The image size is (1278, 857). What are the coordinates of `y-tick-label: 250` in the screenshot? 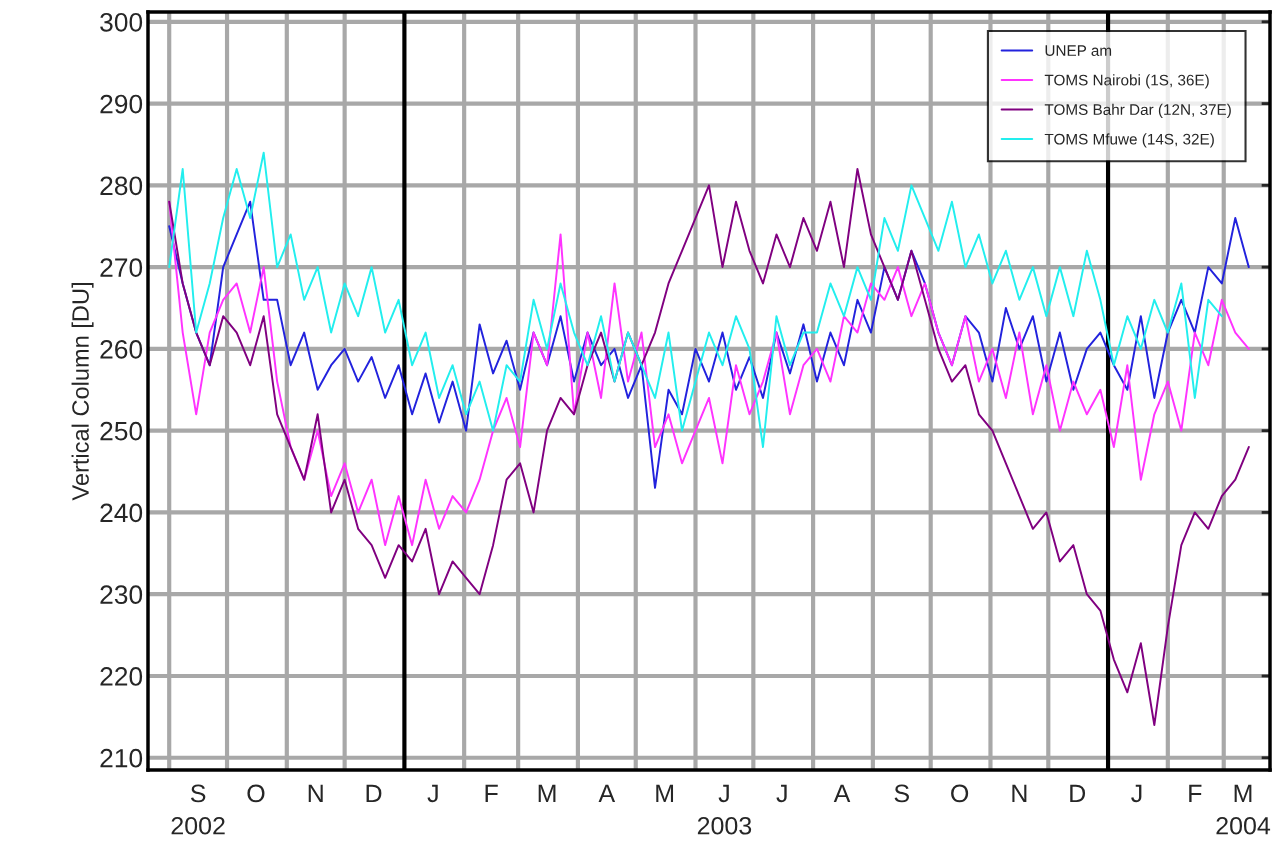 It's located at (121, 431).